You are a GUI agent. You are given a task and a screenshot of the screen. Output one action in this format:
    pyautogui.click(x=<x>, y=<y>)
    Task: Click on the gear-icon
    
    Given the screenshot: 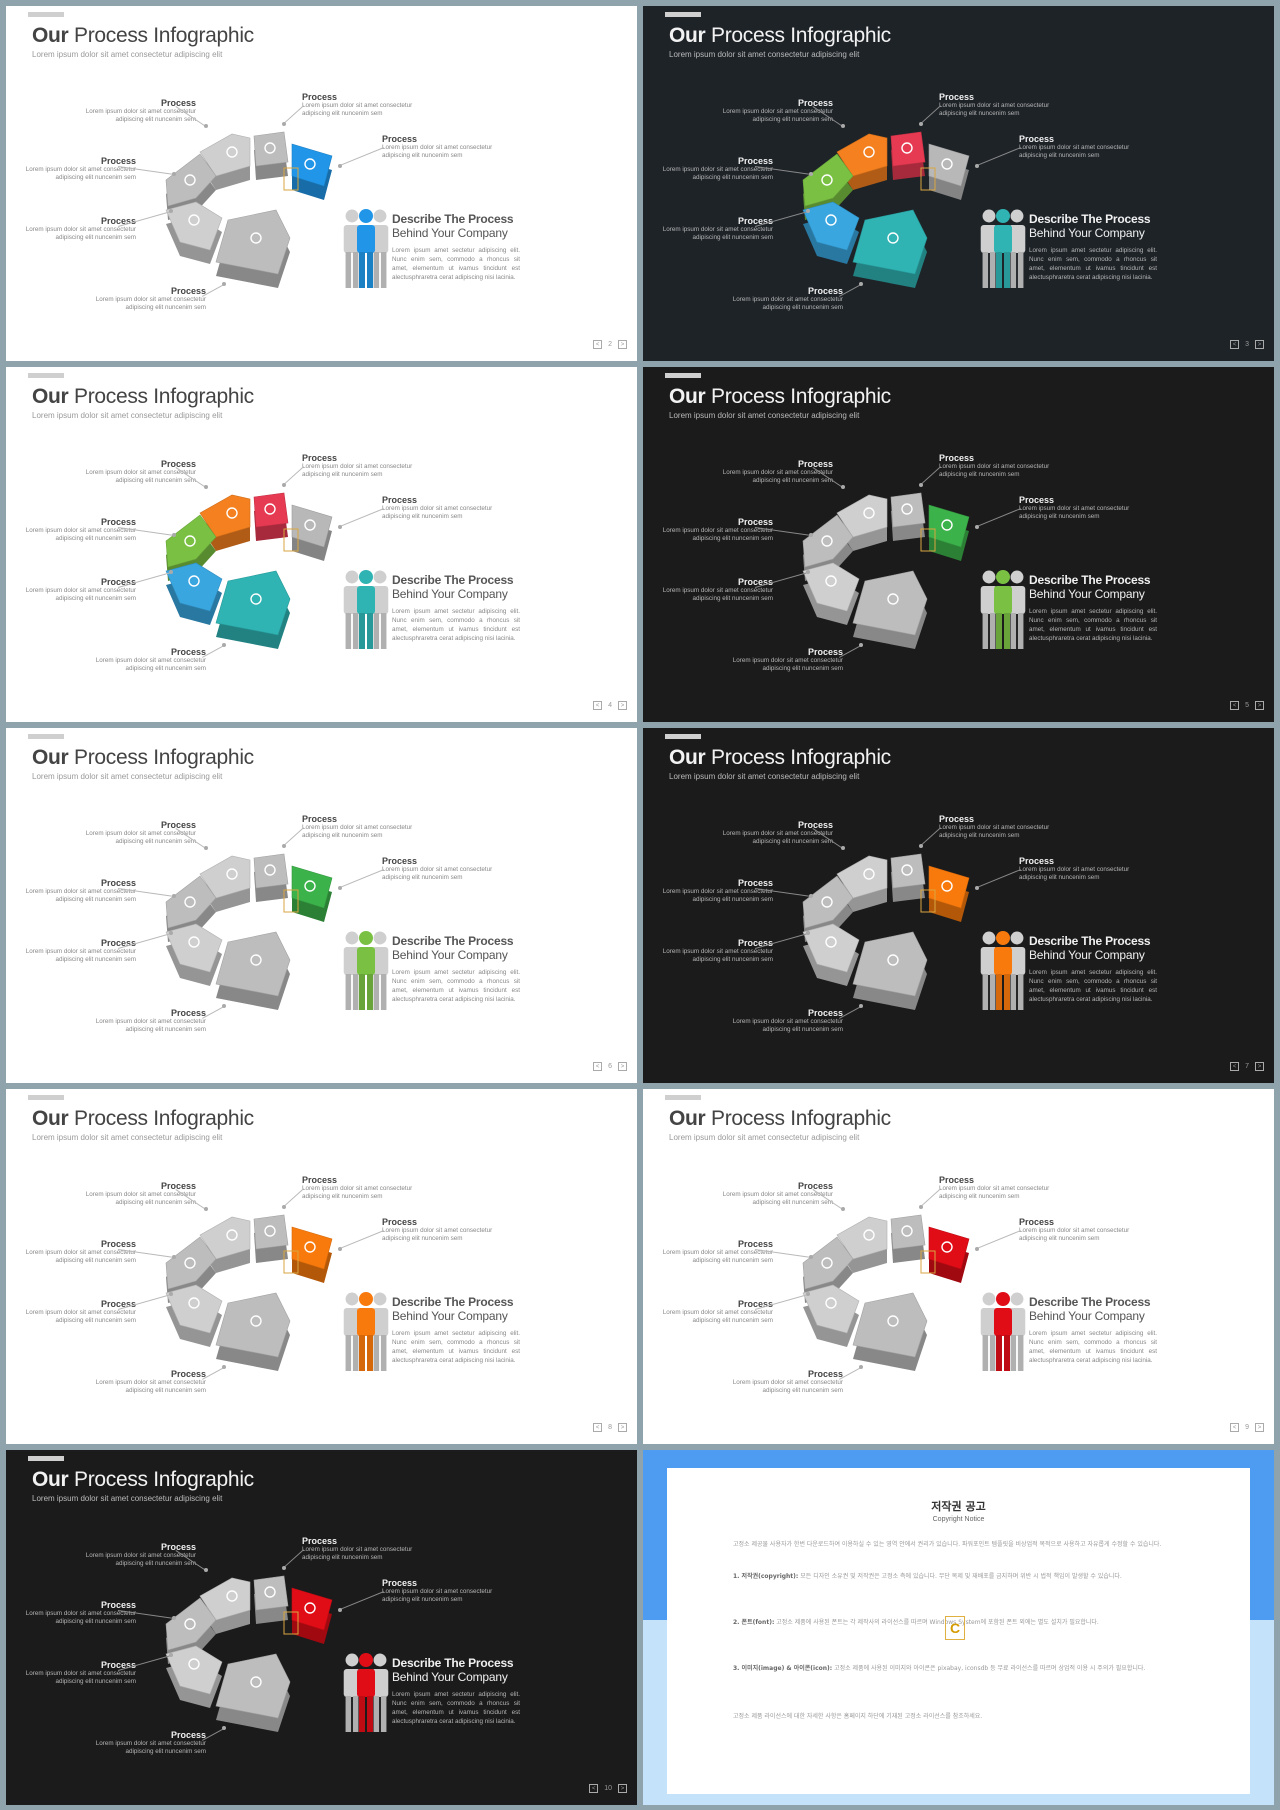 What is the action you would take?
    pyautogui.click(x=831, y=942)
    